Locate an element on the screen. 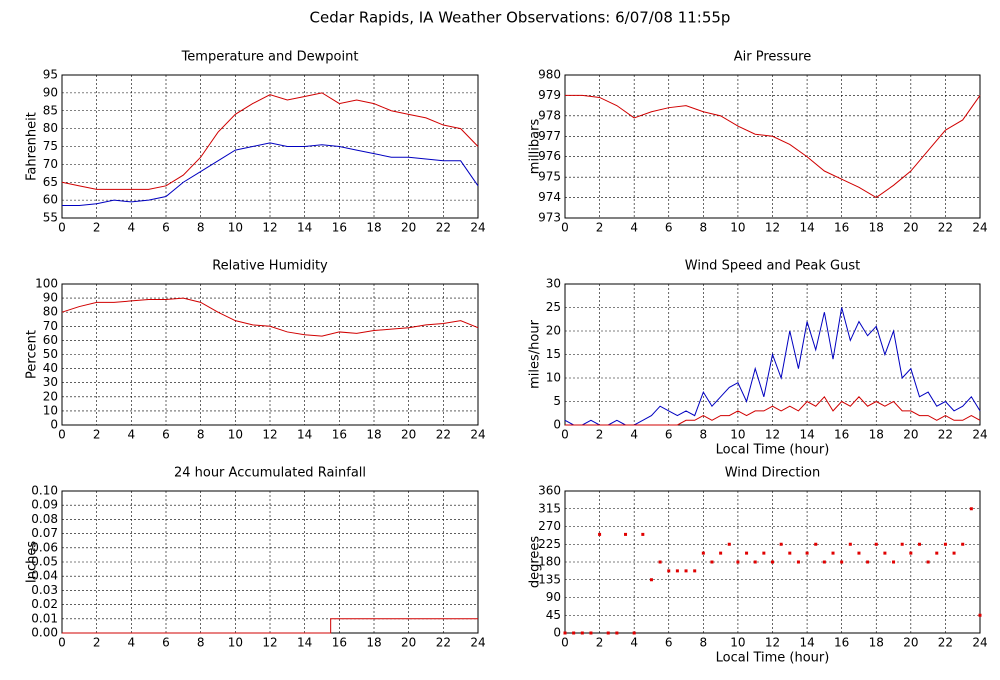  chart-title: 24 hour Accumulated Rainfall is located at coordinates (270, 473).